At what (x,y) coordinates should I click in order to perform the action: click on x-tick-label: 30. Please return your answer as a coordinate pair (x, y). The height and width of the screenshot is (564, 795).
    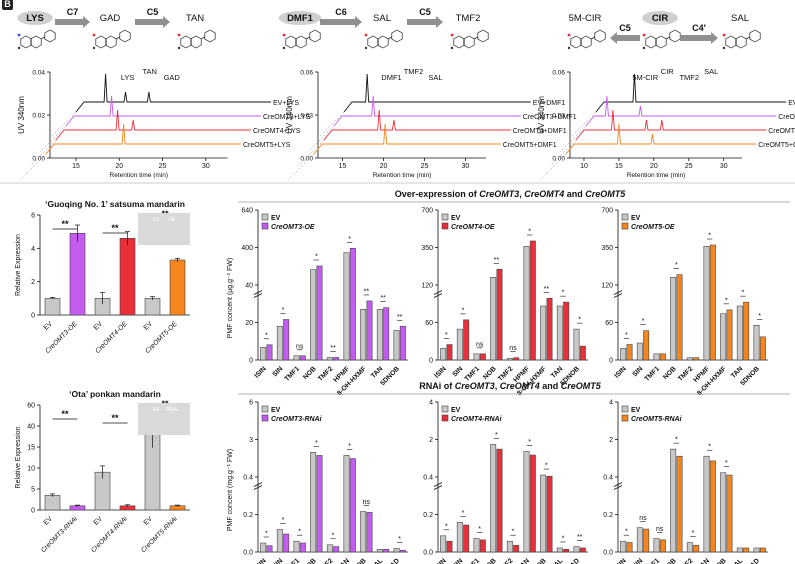
    Looking at the image, I should click on (466, 166).